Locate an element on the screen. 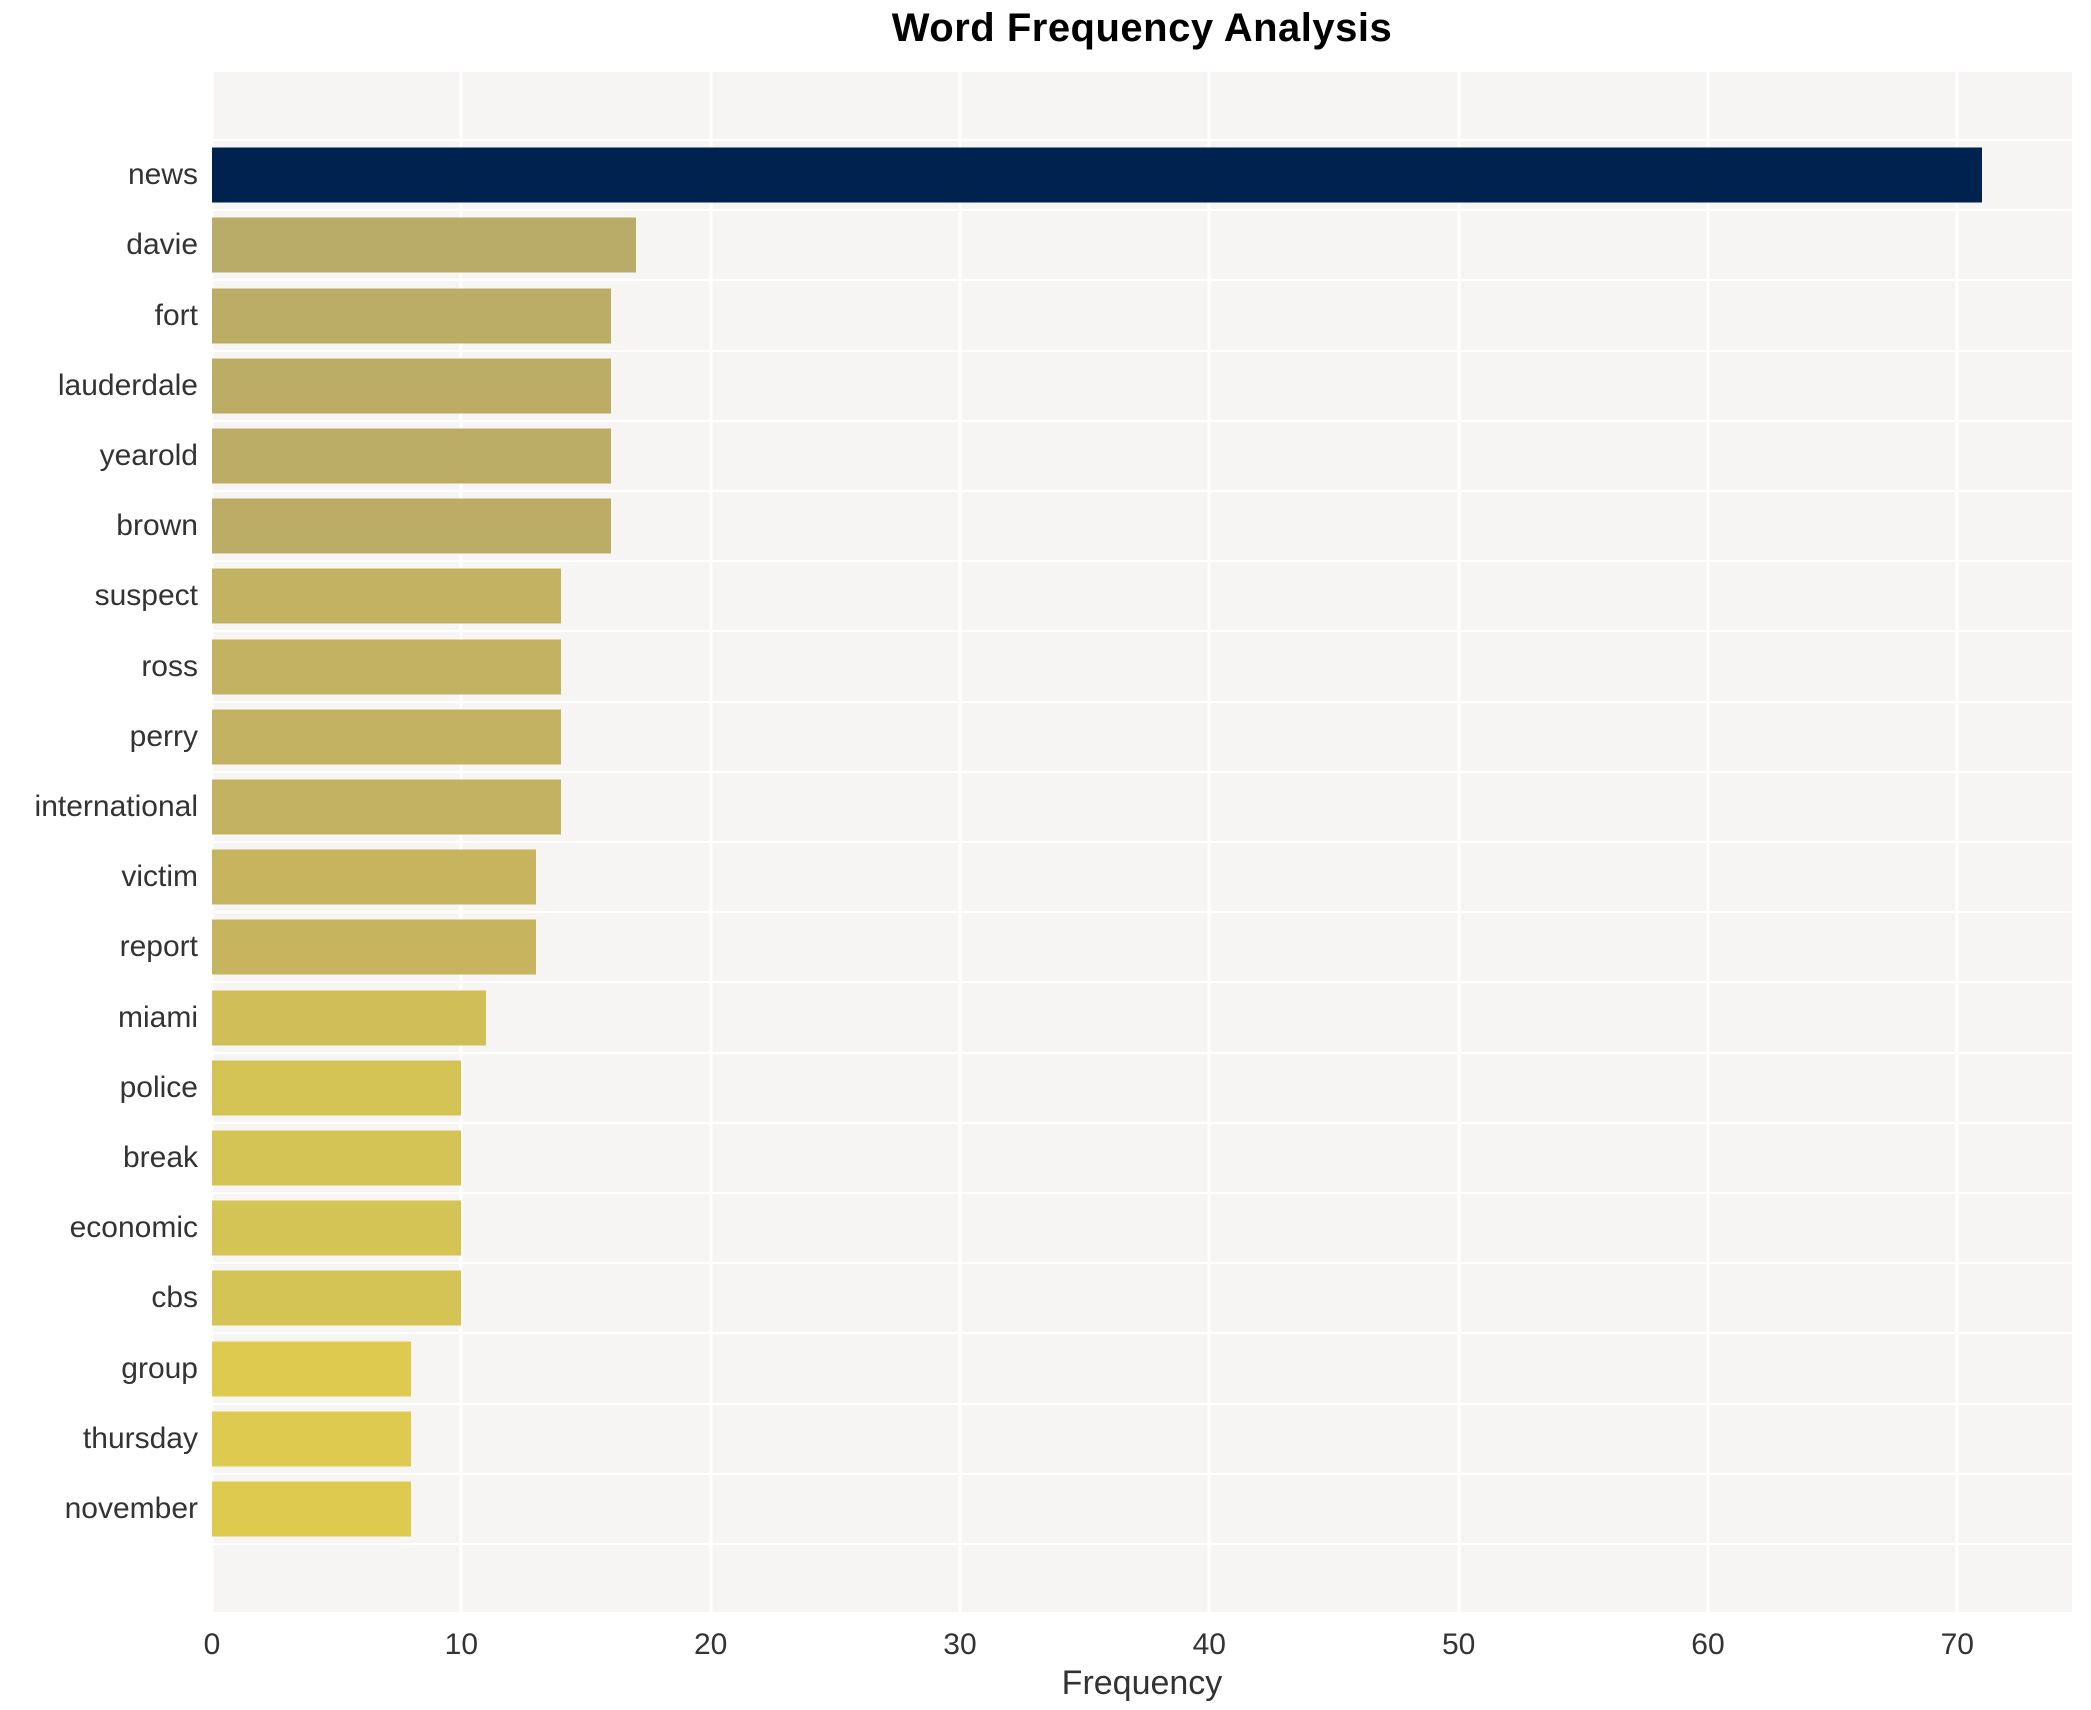 This screenshot has height=1710, width=2091. chart-title: Word Frequency Analysis is located at coordinates (1142, 28).